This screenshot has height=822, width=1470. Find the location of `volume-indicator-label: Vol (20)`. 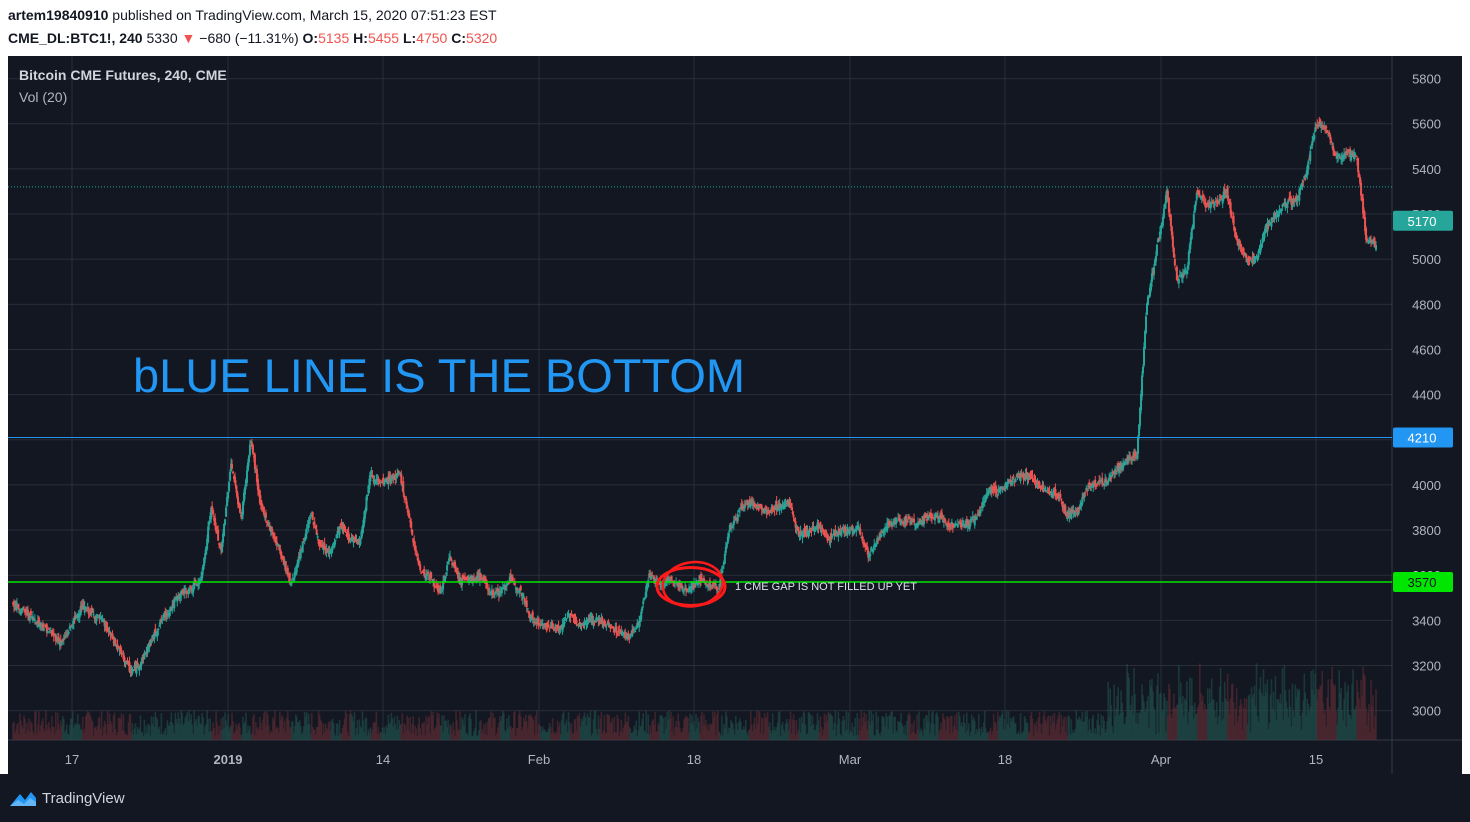

volume-indicator-label: Vol (20) is located at coordinates (43, 97).